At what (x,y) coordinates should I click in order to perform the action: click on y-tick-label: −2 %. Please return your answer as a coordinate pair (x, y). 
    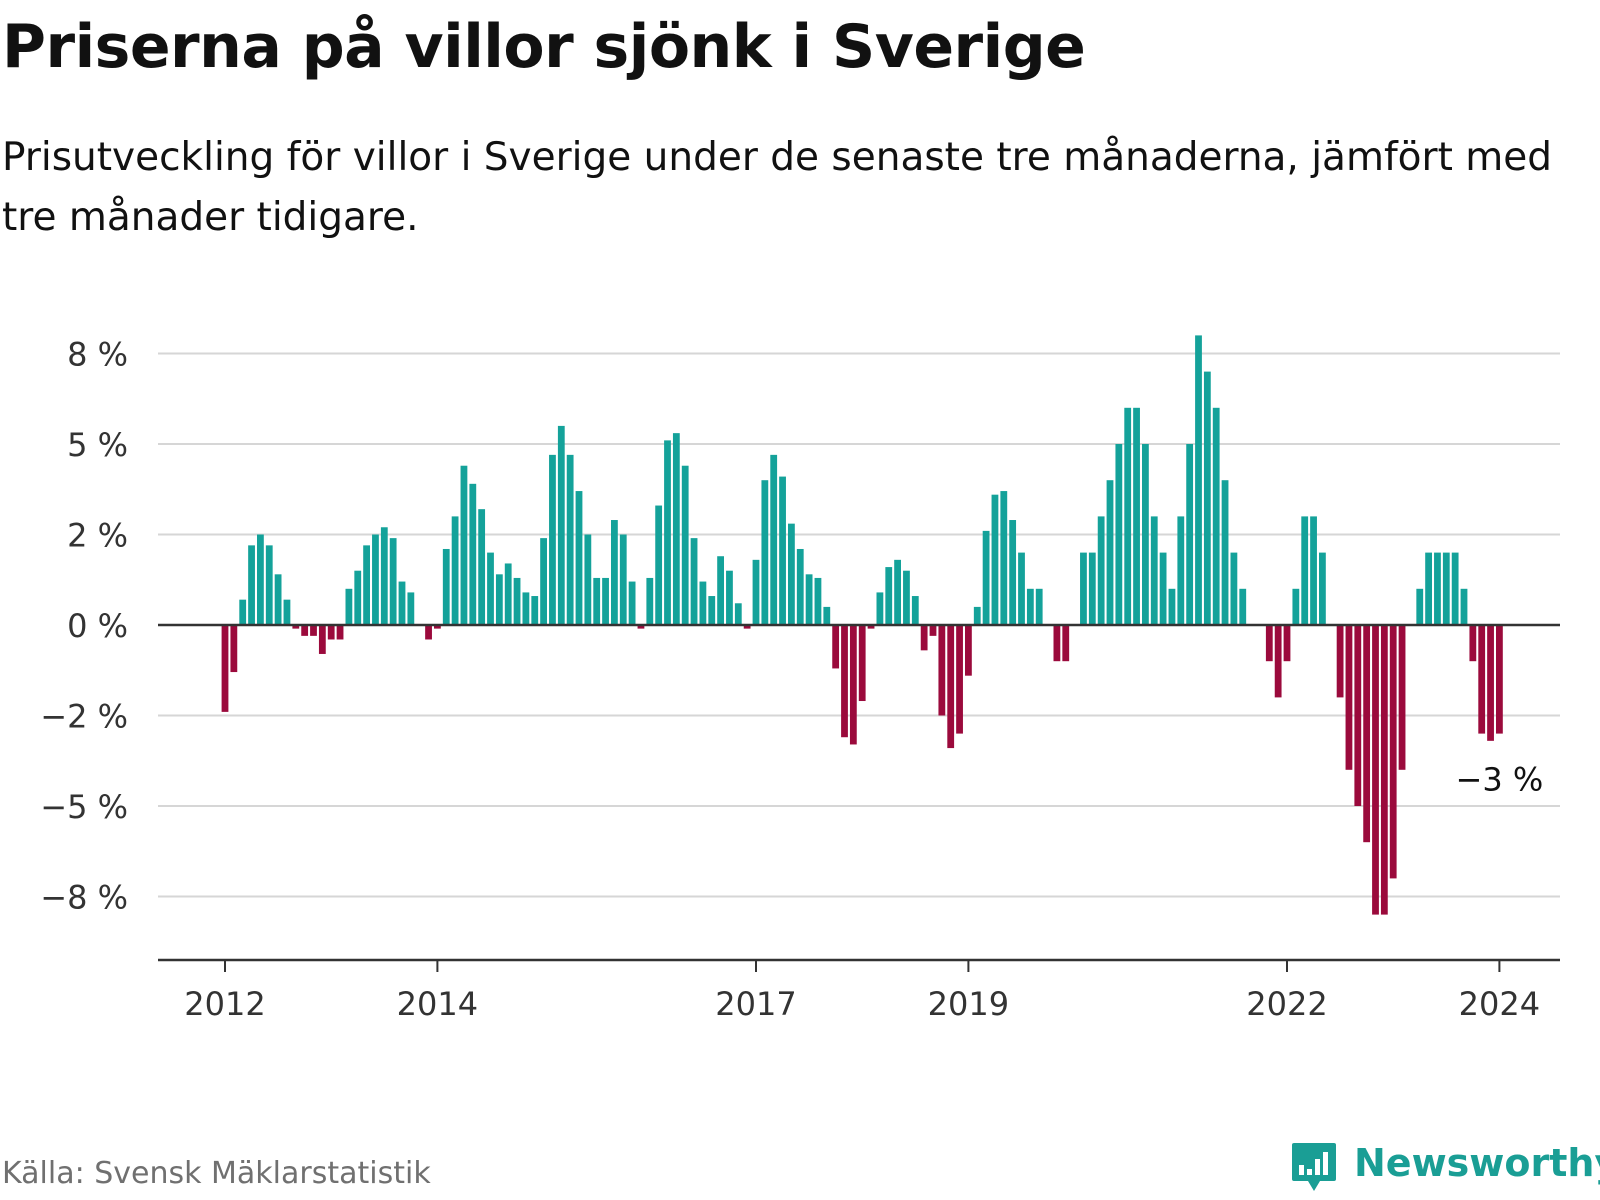
    Looking at the image, I should click on (84, 717).